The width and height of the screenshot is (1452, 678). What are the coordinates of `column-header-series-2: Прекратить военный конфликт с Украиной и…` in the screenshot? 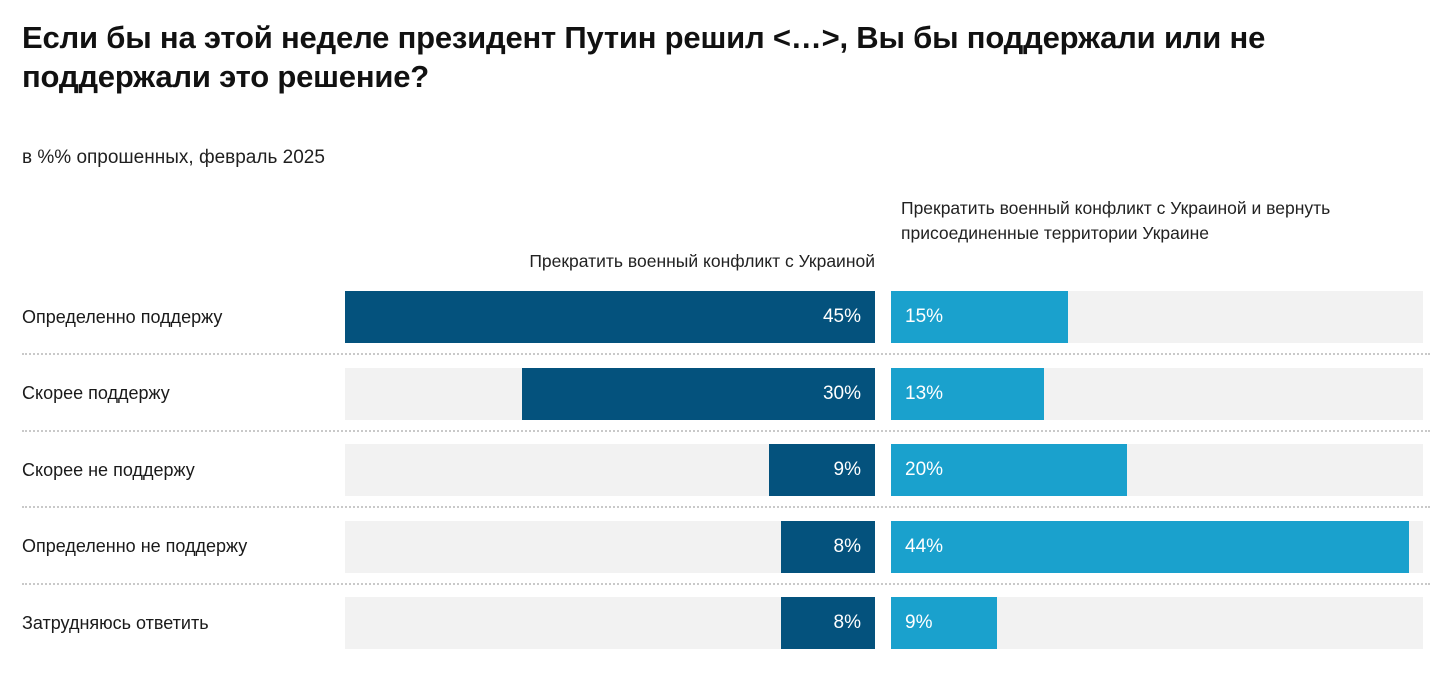 It's located at (1165, 221).